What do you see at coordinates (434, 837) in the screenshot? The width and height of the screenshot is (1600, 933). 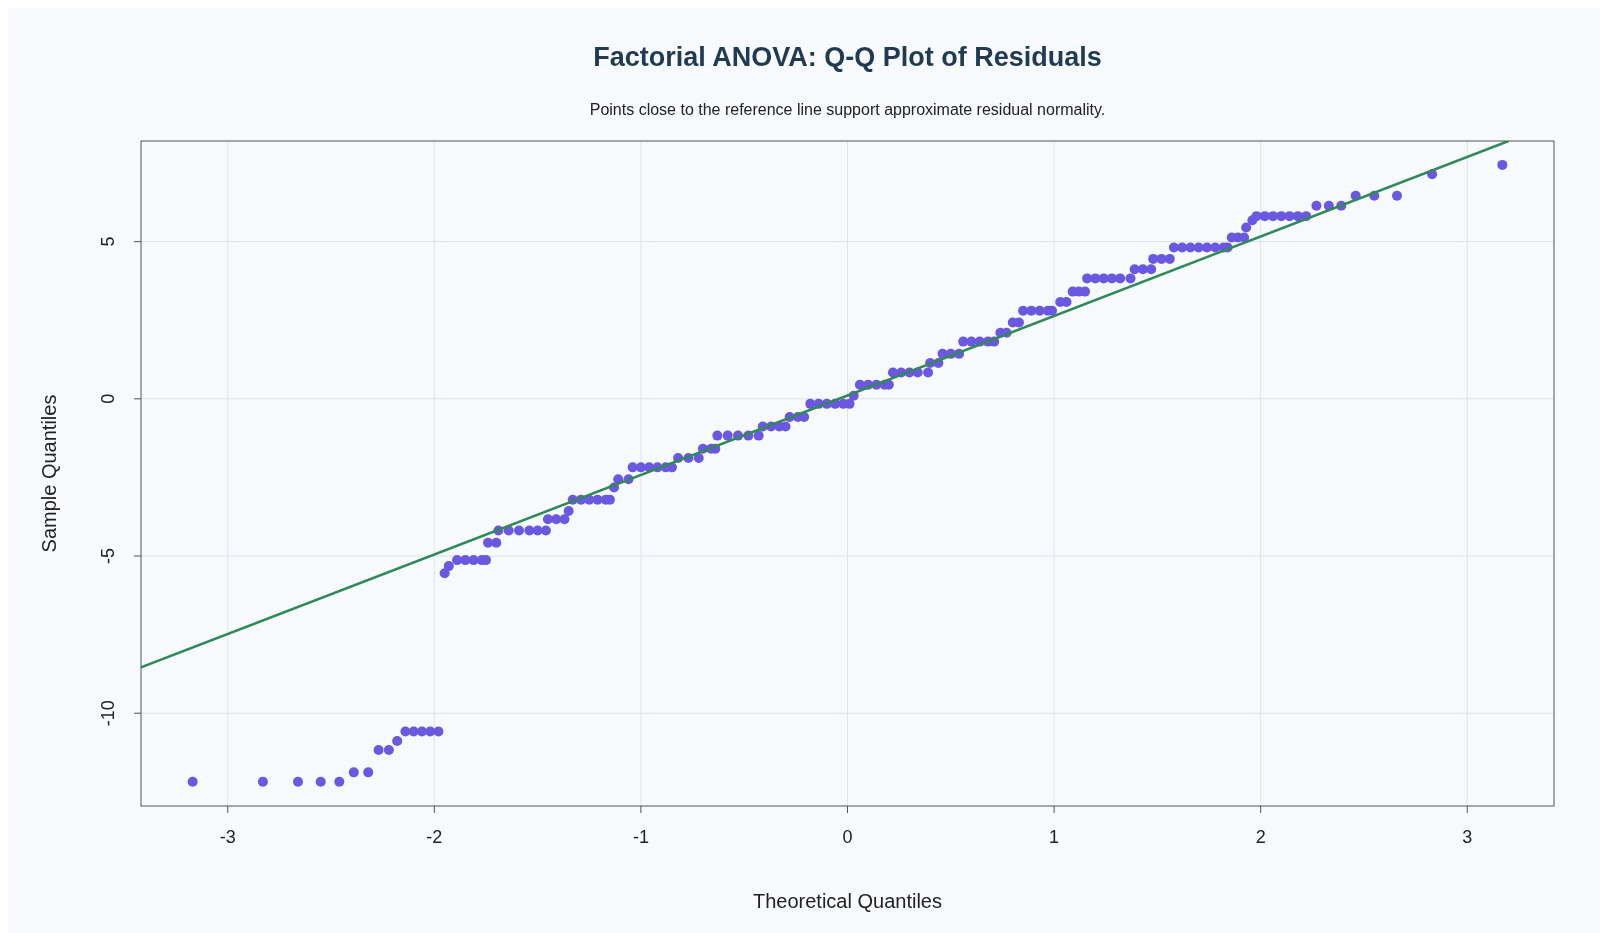 I see `x-tick-label: -2` at bounding box center [434, 837].